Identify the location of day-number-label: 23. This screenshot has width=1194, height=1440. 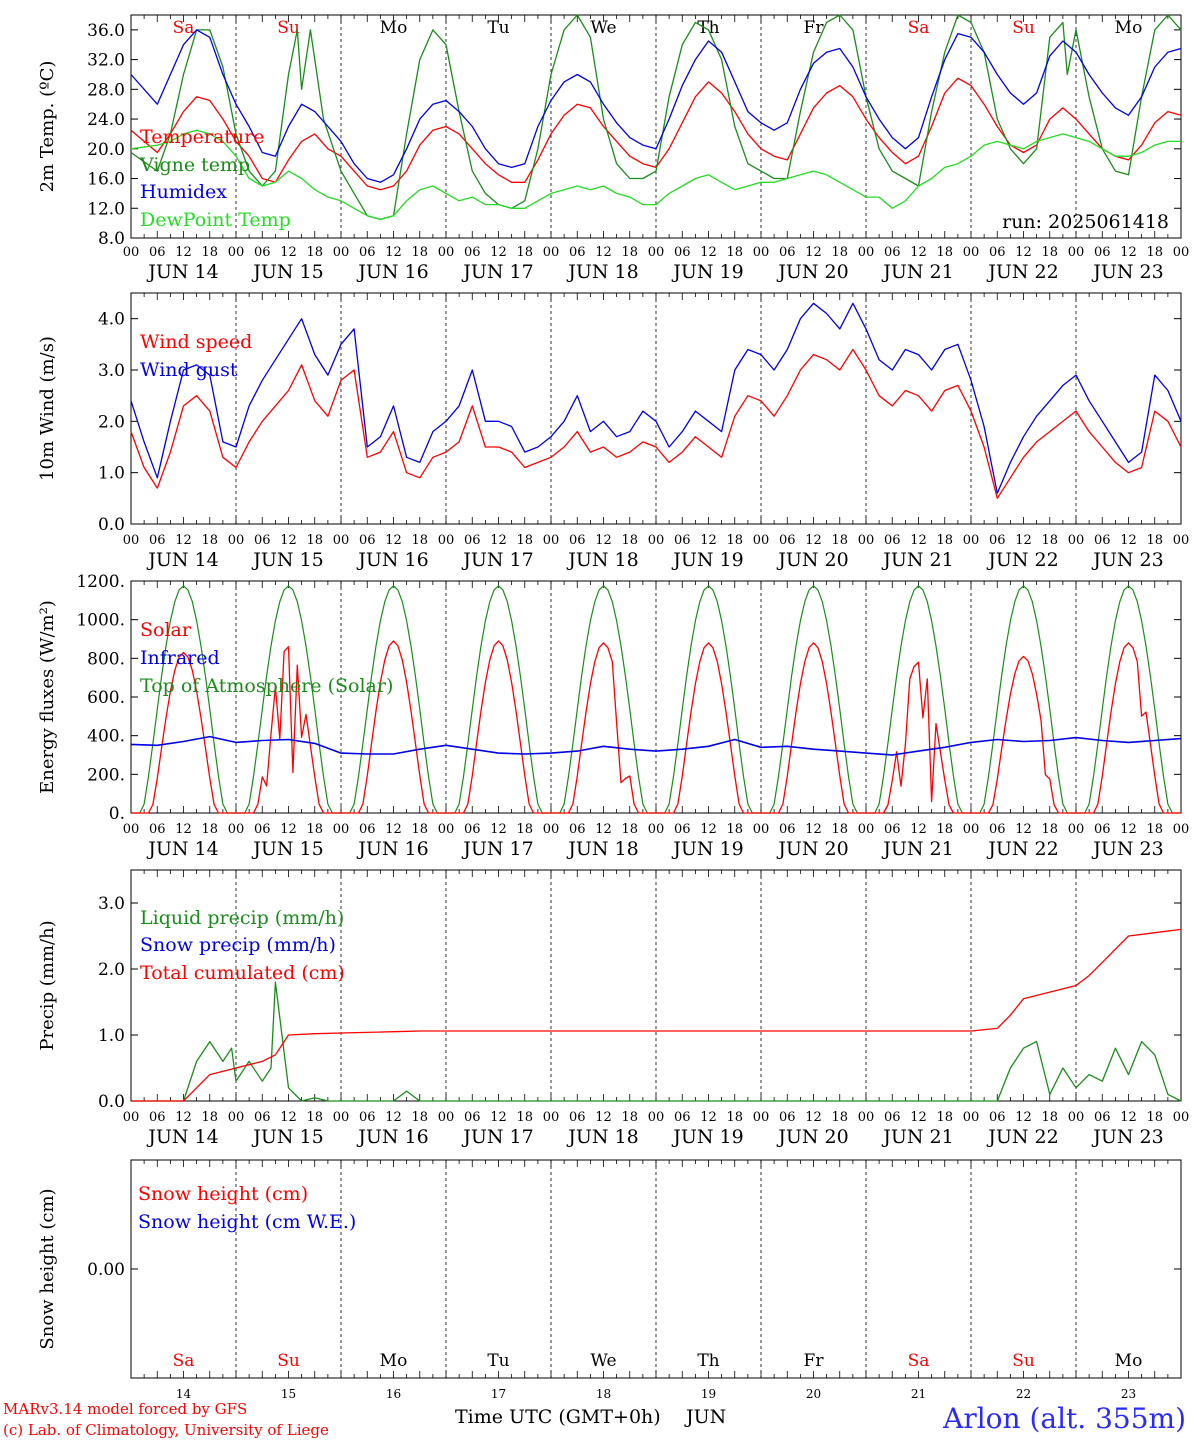
(1128, 1394).